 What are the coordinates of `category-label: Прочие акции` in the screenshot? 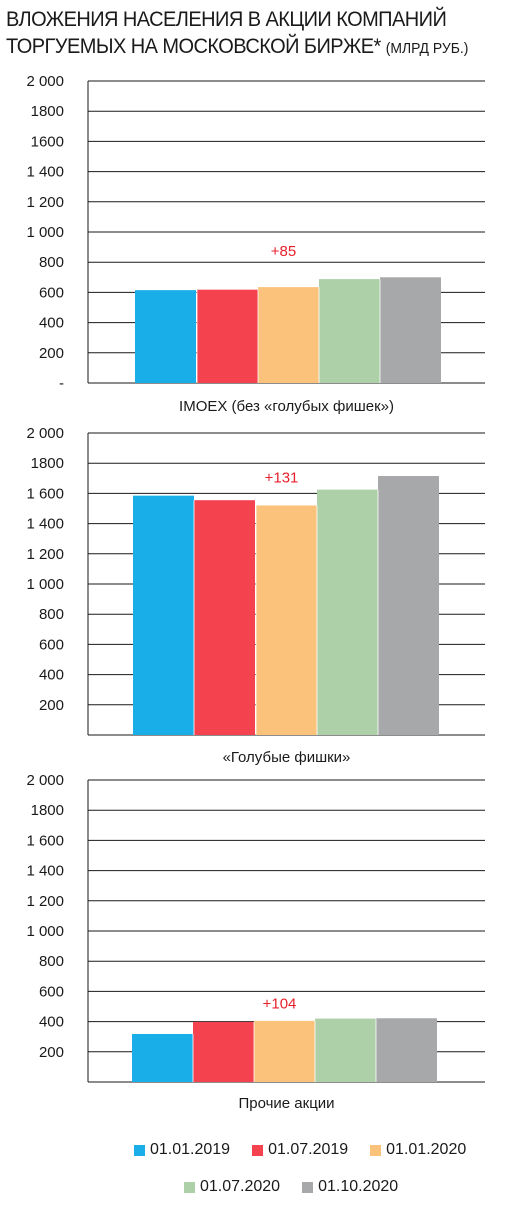 It's located at (286, 1103).